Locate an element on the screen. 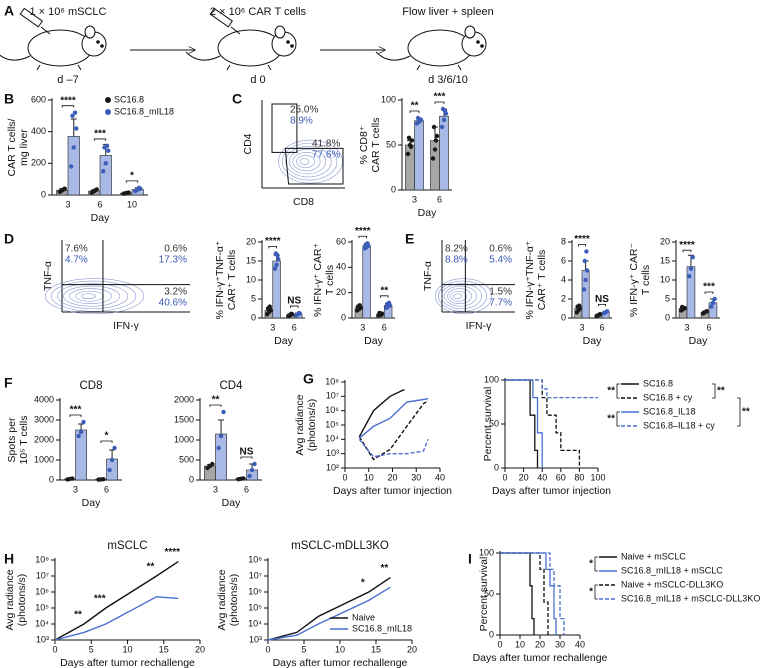 The image size is (760, 668). gate-value: 8.2% is located at coordinates (456, 249).